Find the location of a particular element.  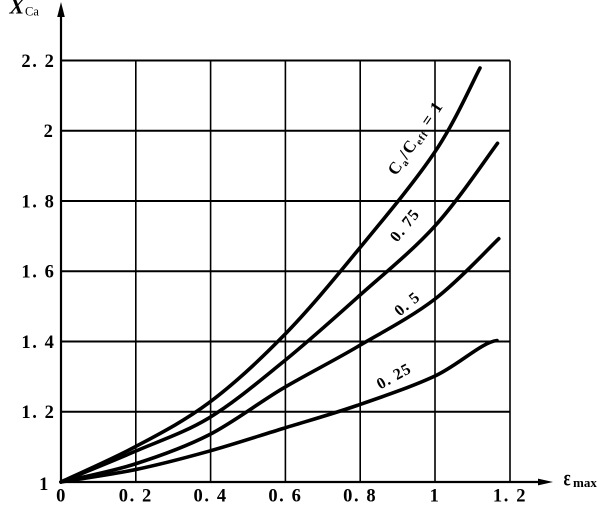

svg-text: 2. 2 is located at coordinates (38, 62).